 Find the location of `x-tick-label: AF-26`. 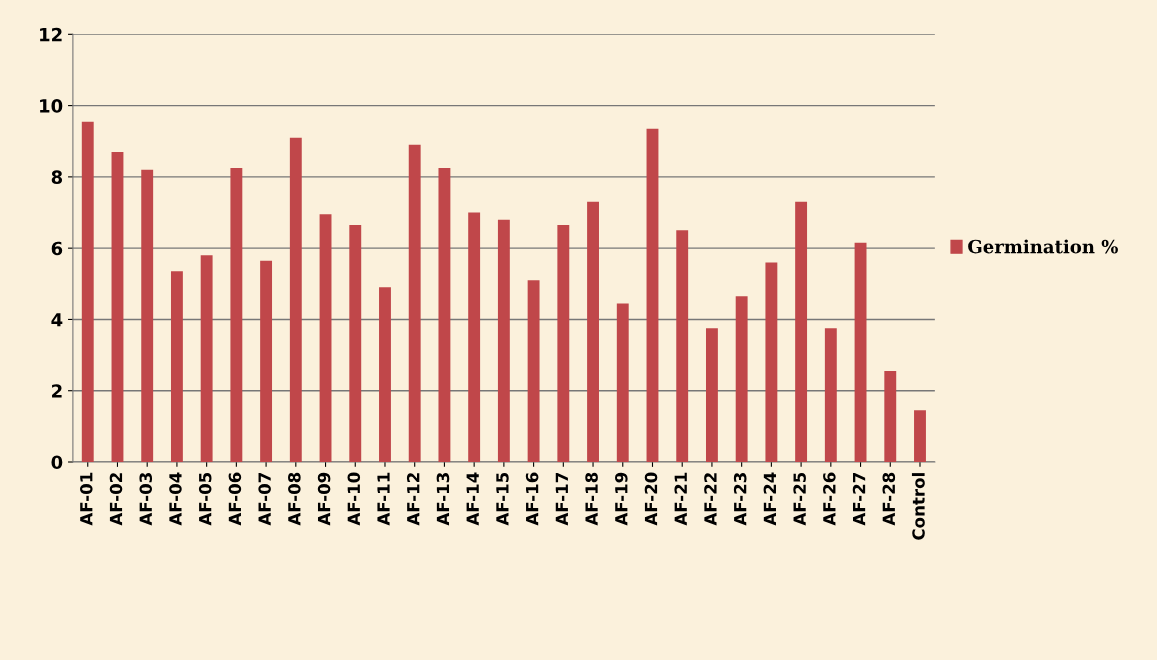

x-tick-label: AF-26 is located at coordinates (829, 499).